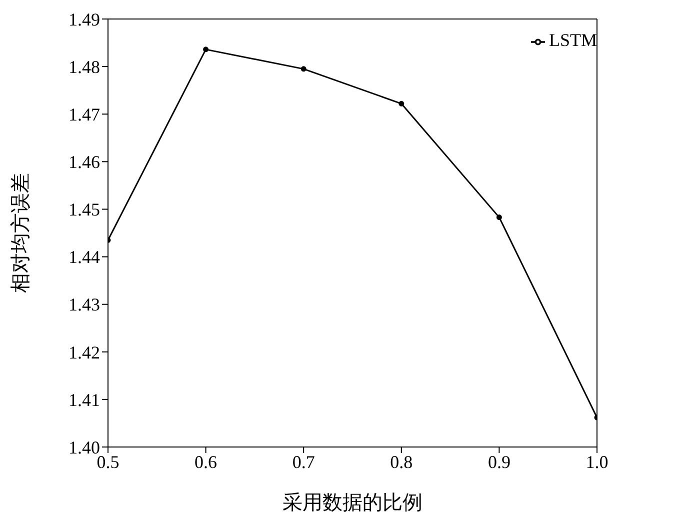 This screenshot has height=525, width=700. I want to click on x-tick-label: 0.9, so click(499, 462).